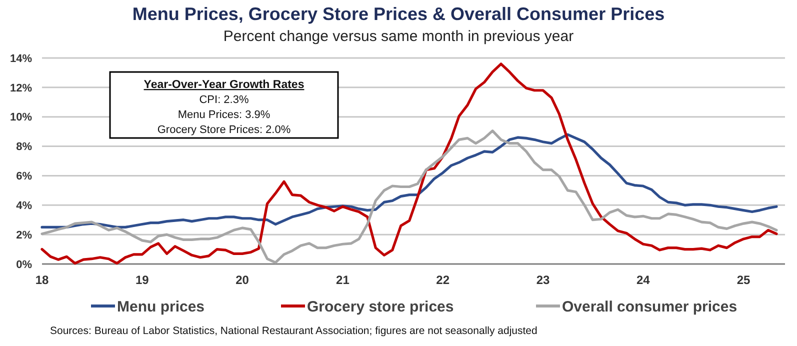 Image resolution: width=797 pixels, height=346 pixels. I want to click on y-tick-label: 14%, so click(21, 58).